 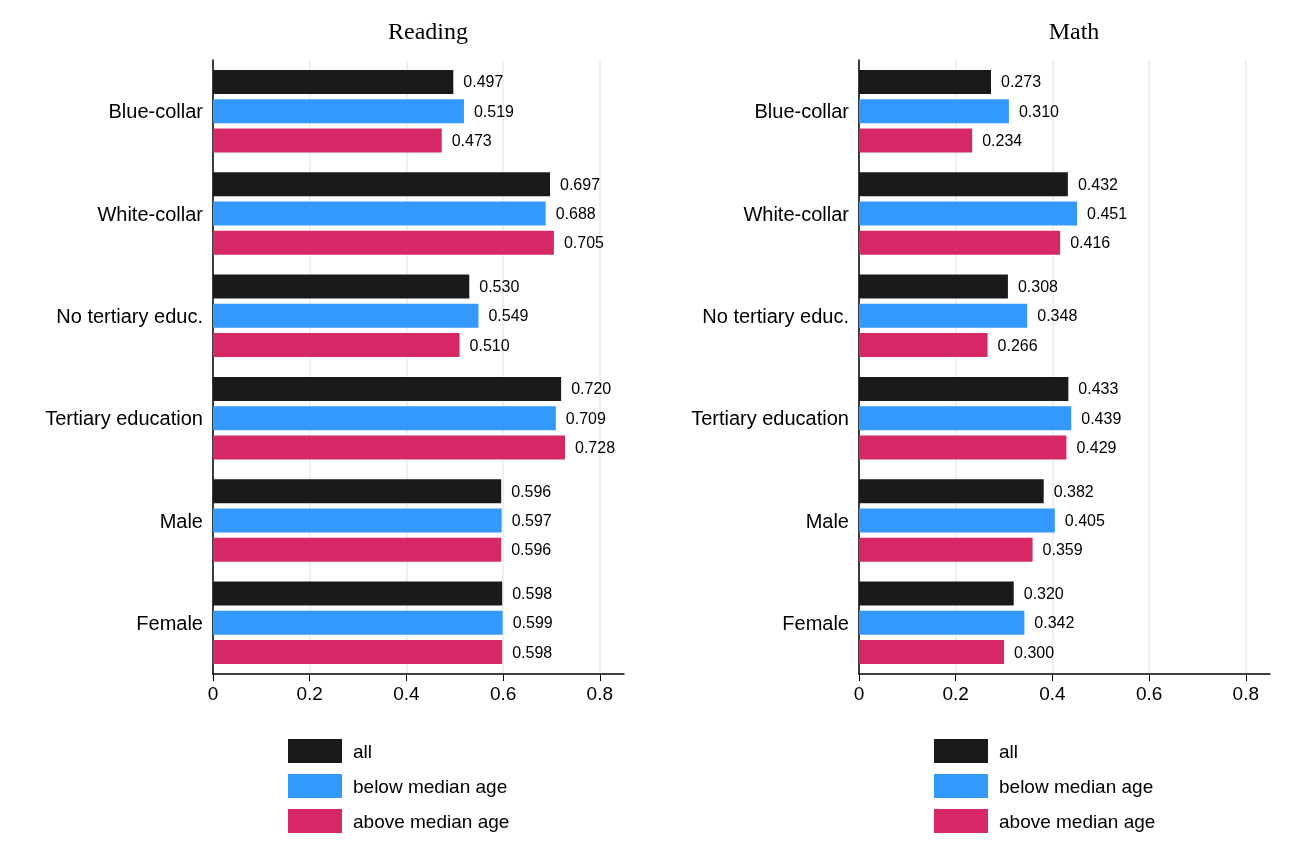 What do you see at coordinates (1002, 140) in the screenshot?
I see `data-label: 0.234` at bounding box center [1002, 140].